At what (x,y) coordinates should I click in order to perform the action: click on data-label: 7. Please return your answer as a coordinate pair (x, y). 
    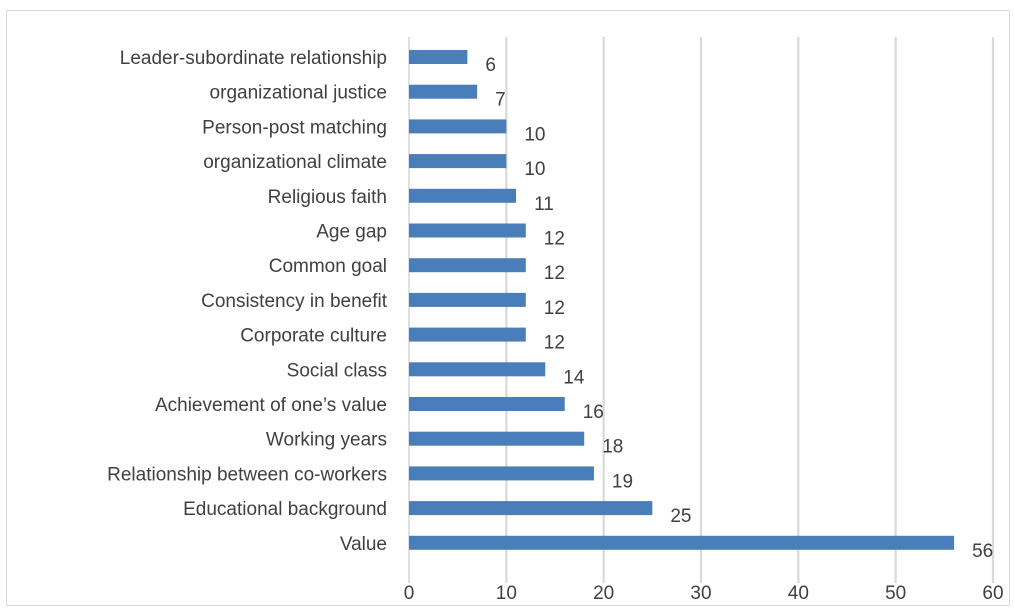
    Looking at the image, I should click on (500, 100).